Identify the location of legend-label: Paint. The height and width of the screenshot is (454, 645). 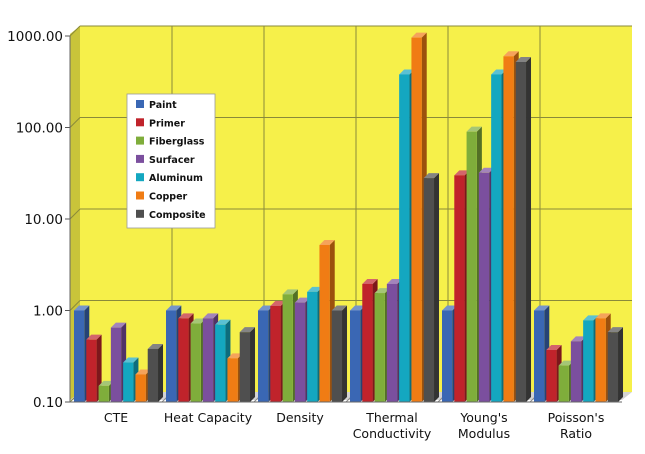
(163, 105).